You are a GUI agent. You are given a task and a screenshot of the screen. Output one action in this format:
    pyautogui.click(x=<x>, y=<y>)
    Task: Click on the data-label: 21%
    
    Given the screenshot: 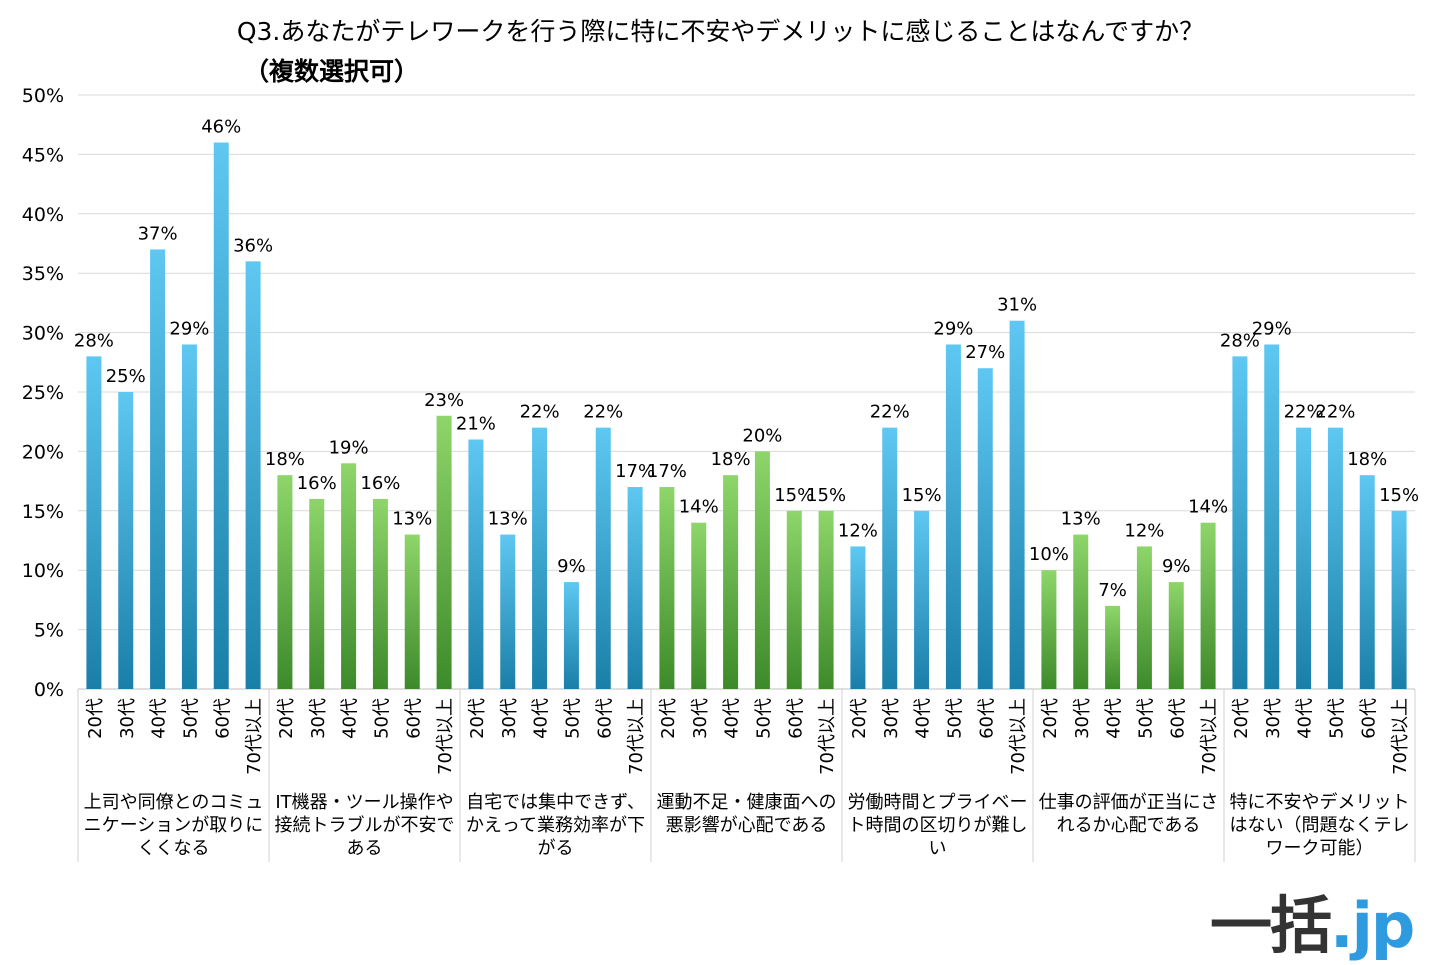 What is the action you would take?
    pyautogui.click(x=476, y=424)
    